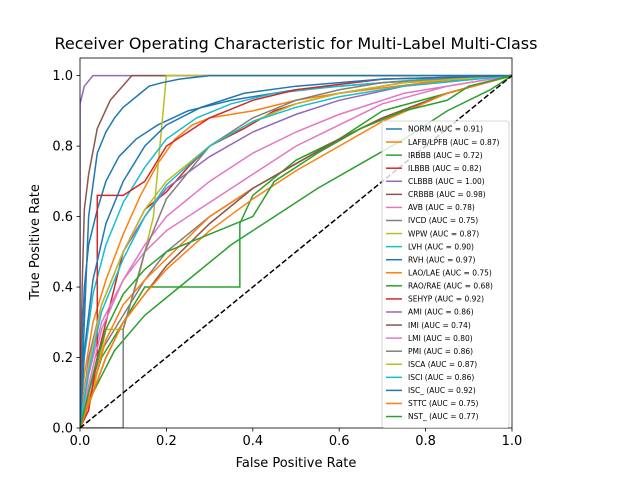 The image size is (640, 480). I want to click on legend-box, so click(445, 274).